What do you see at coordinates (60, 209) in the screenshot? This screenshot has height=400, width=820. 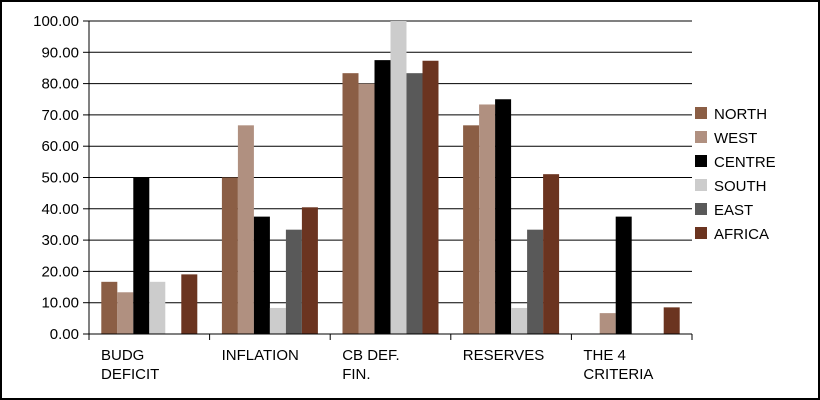 I see `y-tick-label: 40.00` at bounding box center [60, 209].